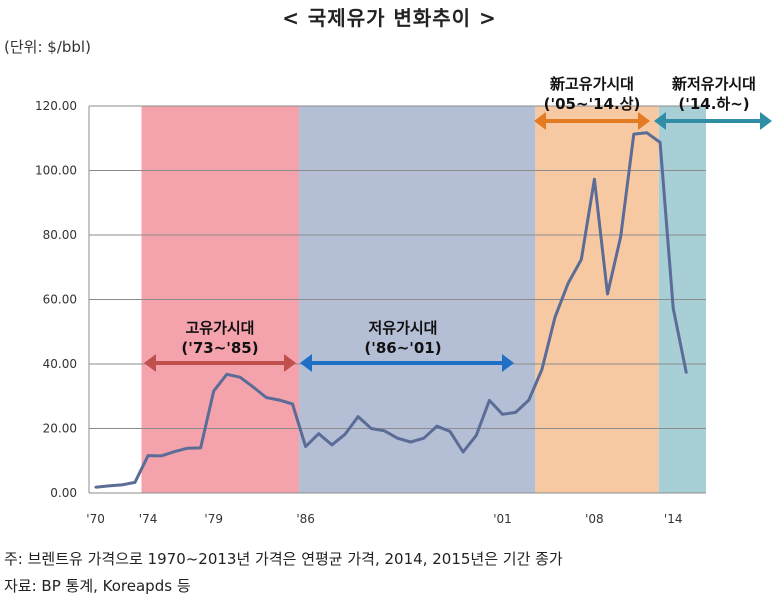  I want to click on era-label-3: 新고유가시대, so click(592, 84).